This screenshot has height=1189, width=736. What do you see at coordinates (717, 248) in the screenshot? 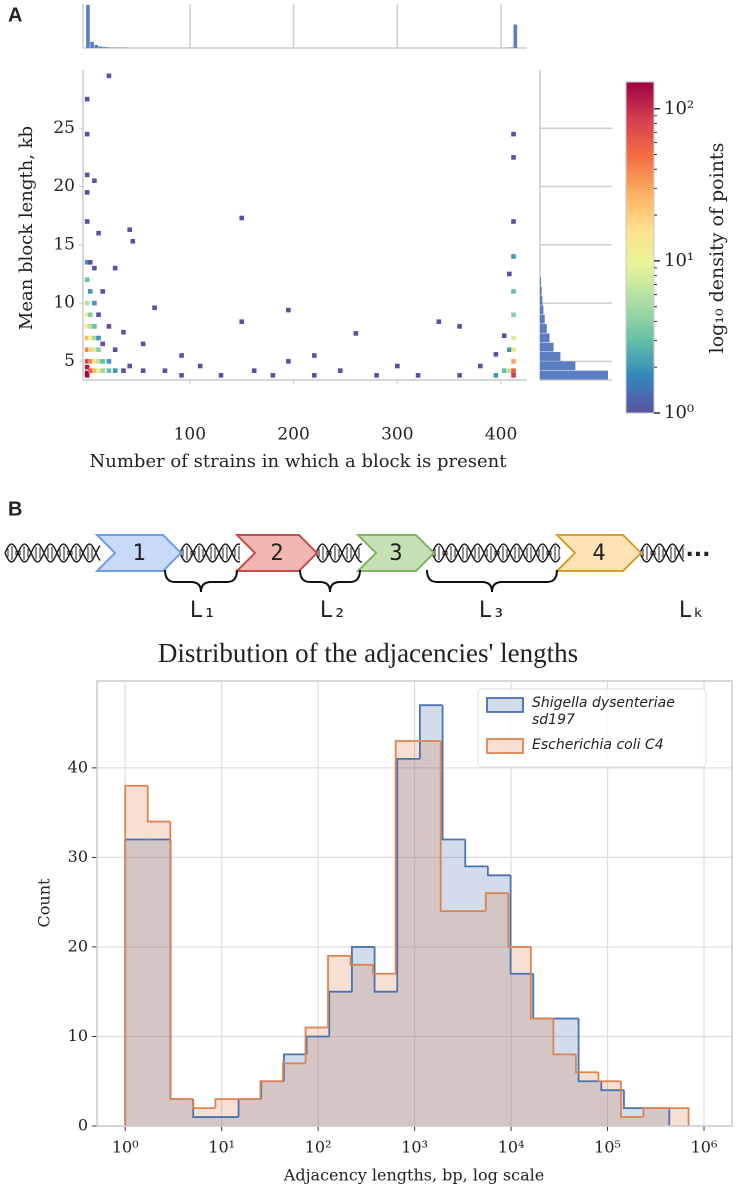
I see `colorbar-label: log₁₀ density of points` at bounding box center [717, 248].